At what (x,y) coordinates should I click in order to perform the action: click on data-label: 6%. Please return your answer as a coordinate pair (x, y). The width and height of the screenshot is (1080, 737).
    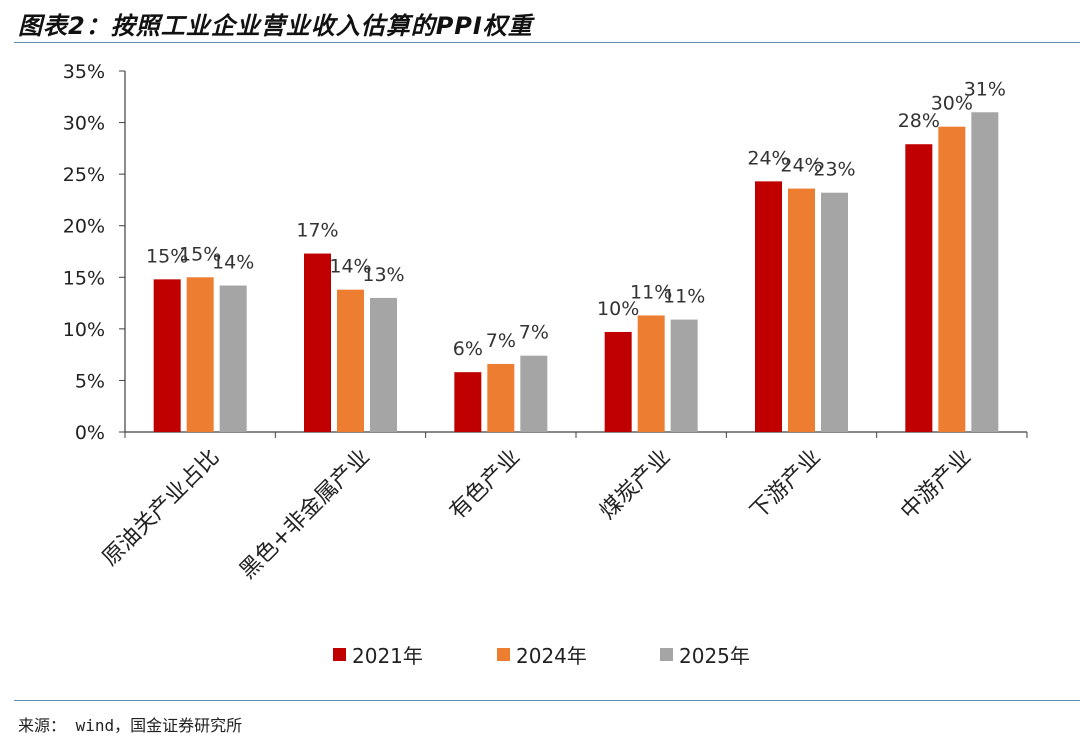
    Looking at the image, I should click on (468, 349).